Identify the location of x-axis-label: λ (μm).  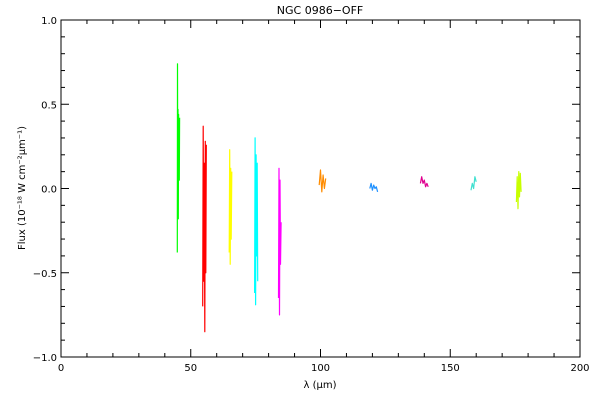
(319, 385).